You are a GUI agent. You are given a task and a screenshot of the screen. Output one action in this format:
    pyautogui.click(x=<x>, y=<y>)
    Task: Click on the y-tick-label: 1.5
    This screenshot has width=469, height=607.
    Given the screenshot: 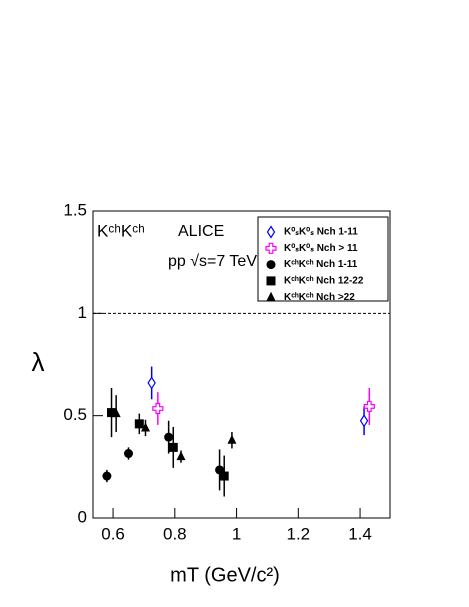 What is the action you would take?
    pyautogui.click(x=75, y=209)
    